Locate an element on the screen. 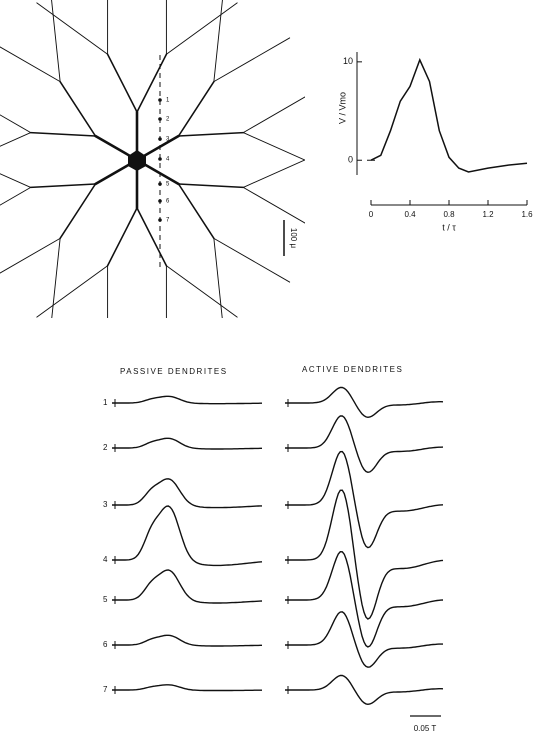 Image resolution: width=533 pixels, height=737 pixels. y-axis-label: V / Vmo is located at coordinates (342, 108).